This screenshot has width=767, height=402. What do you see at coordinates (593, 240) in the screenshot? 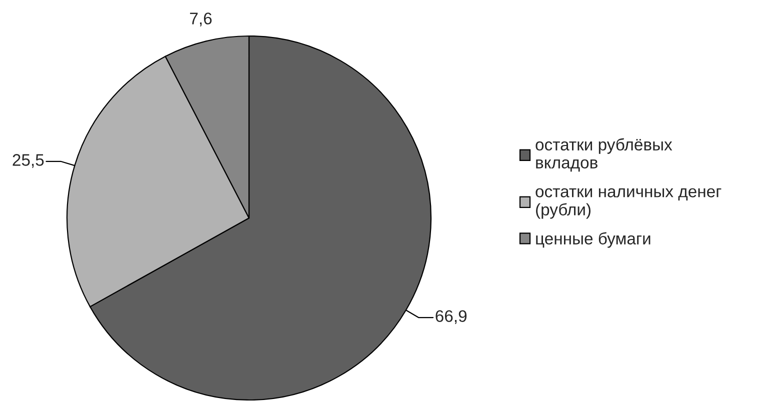
I see `legend-label: ценные бумаги` at bounding box center [593, 240].